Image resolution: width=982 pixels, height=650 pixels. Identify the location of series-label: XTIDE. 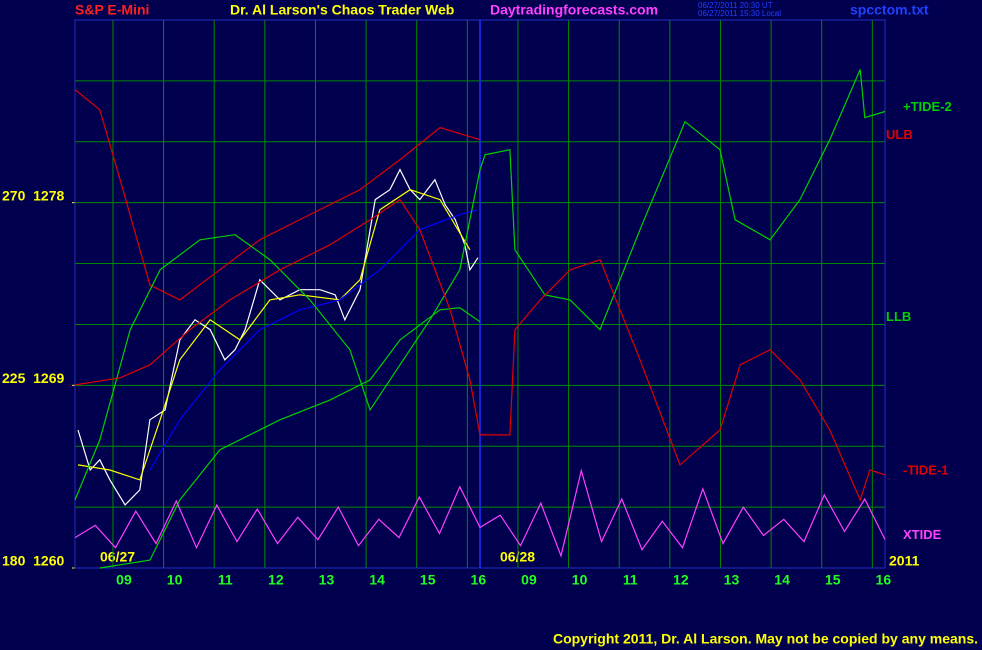
(922, 534).